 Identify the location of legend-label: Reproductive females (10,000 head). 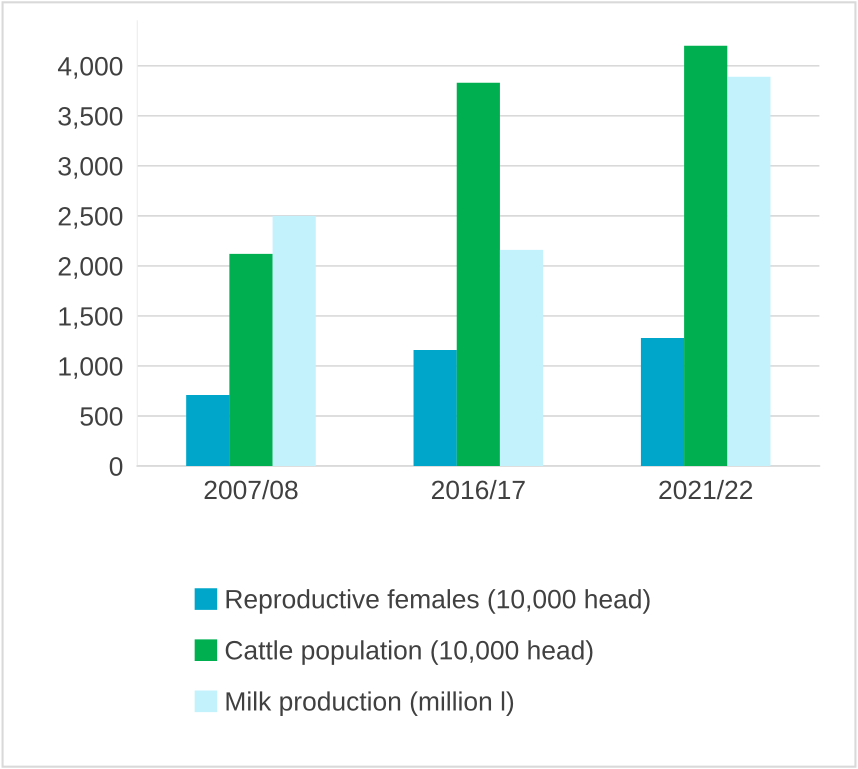
(438, 601).